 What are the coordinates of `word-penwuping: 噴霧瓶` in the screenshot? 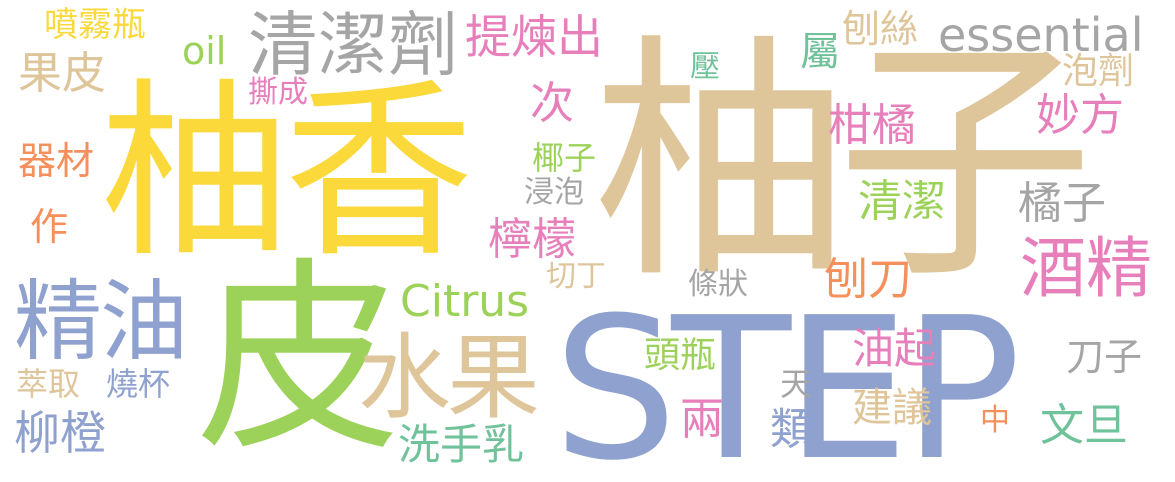 It's located at (95, 25).